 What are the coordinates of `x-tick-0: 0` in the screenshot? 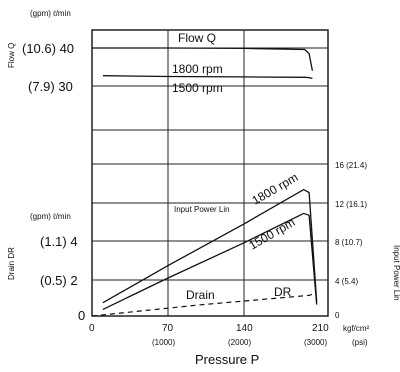 It's located at (92, 328).